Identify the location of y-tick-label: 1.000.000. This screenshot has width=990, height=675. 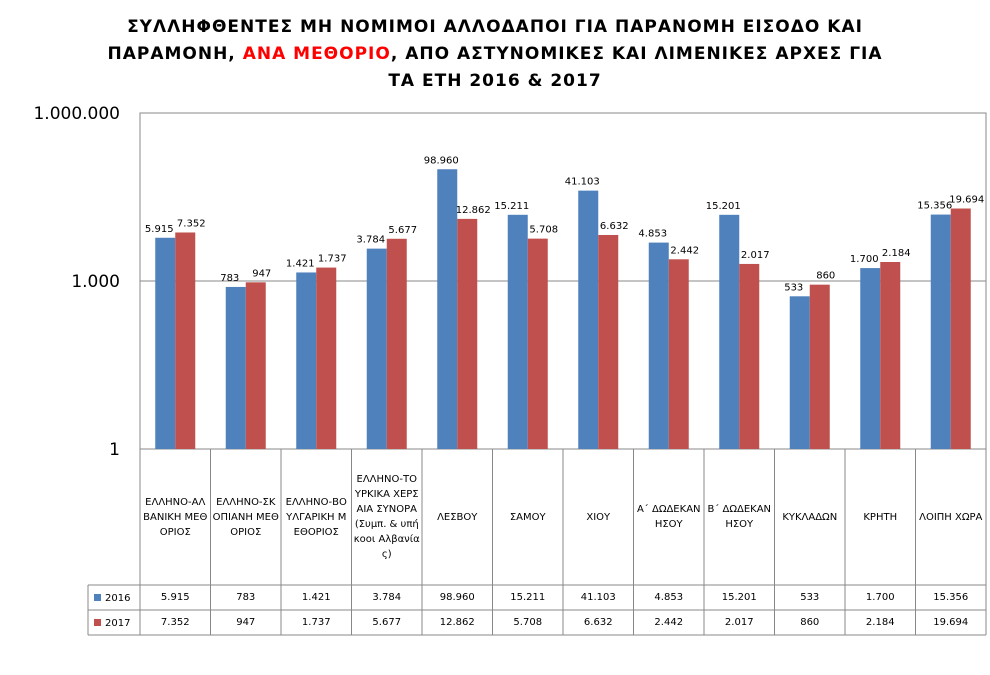
(76, 114).